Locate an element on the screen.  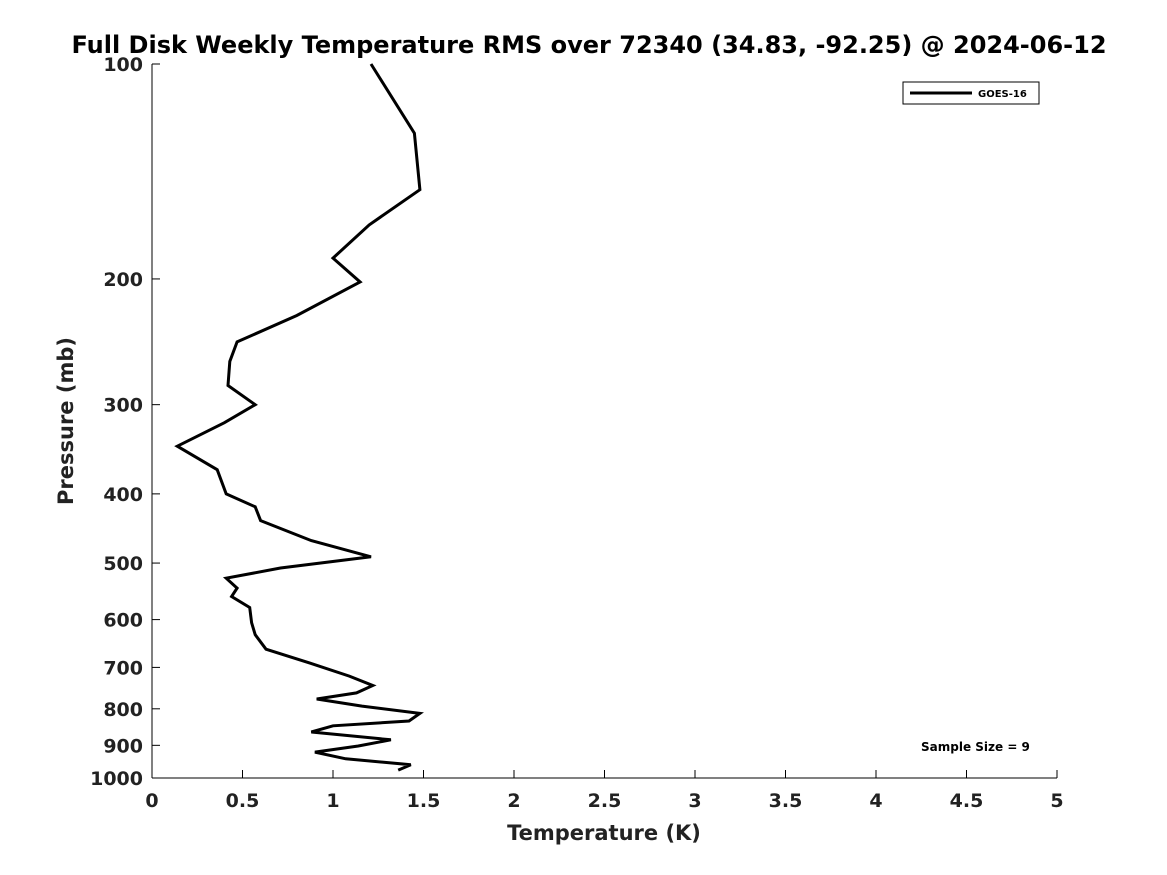
legend-label-goes-16: GOES-16 is located at coordinates (1002, 94).